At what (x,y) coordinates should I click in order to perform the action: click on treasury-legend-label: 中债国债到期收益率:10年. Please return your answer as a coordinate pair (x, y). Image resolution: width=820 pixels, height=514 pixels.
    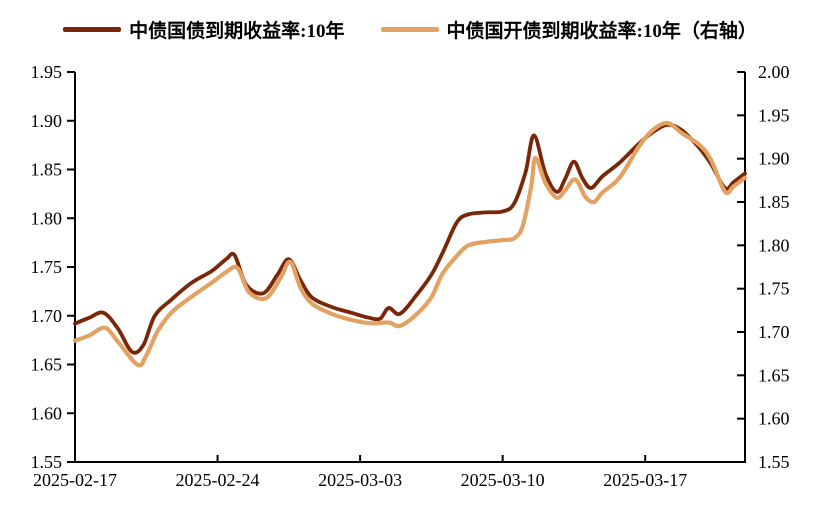
    Looking at the image, I should click on (237, 31).